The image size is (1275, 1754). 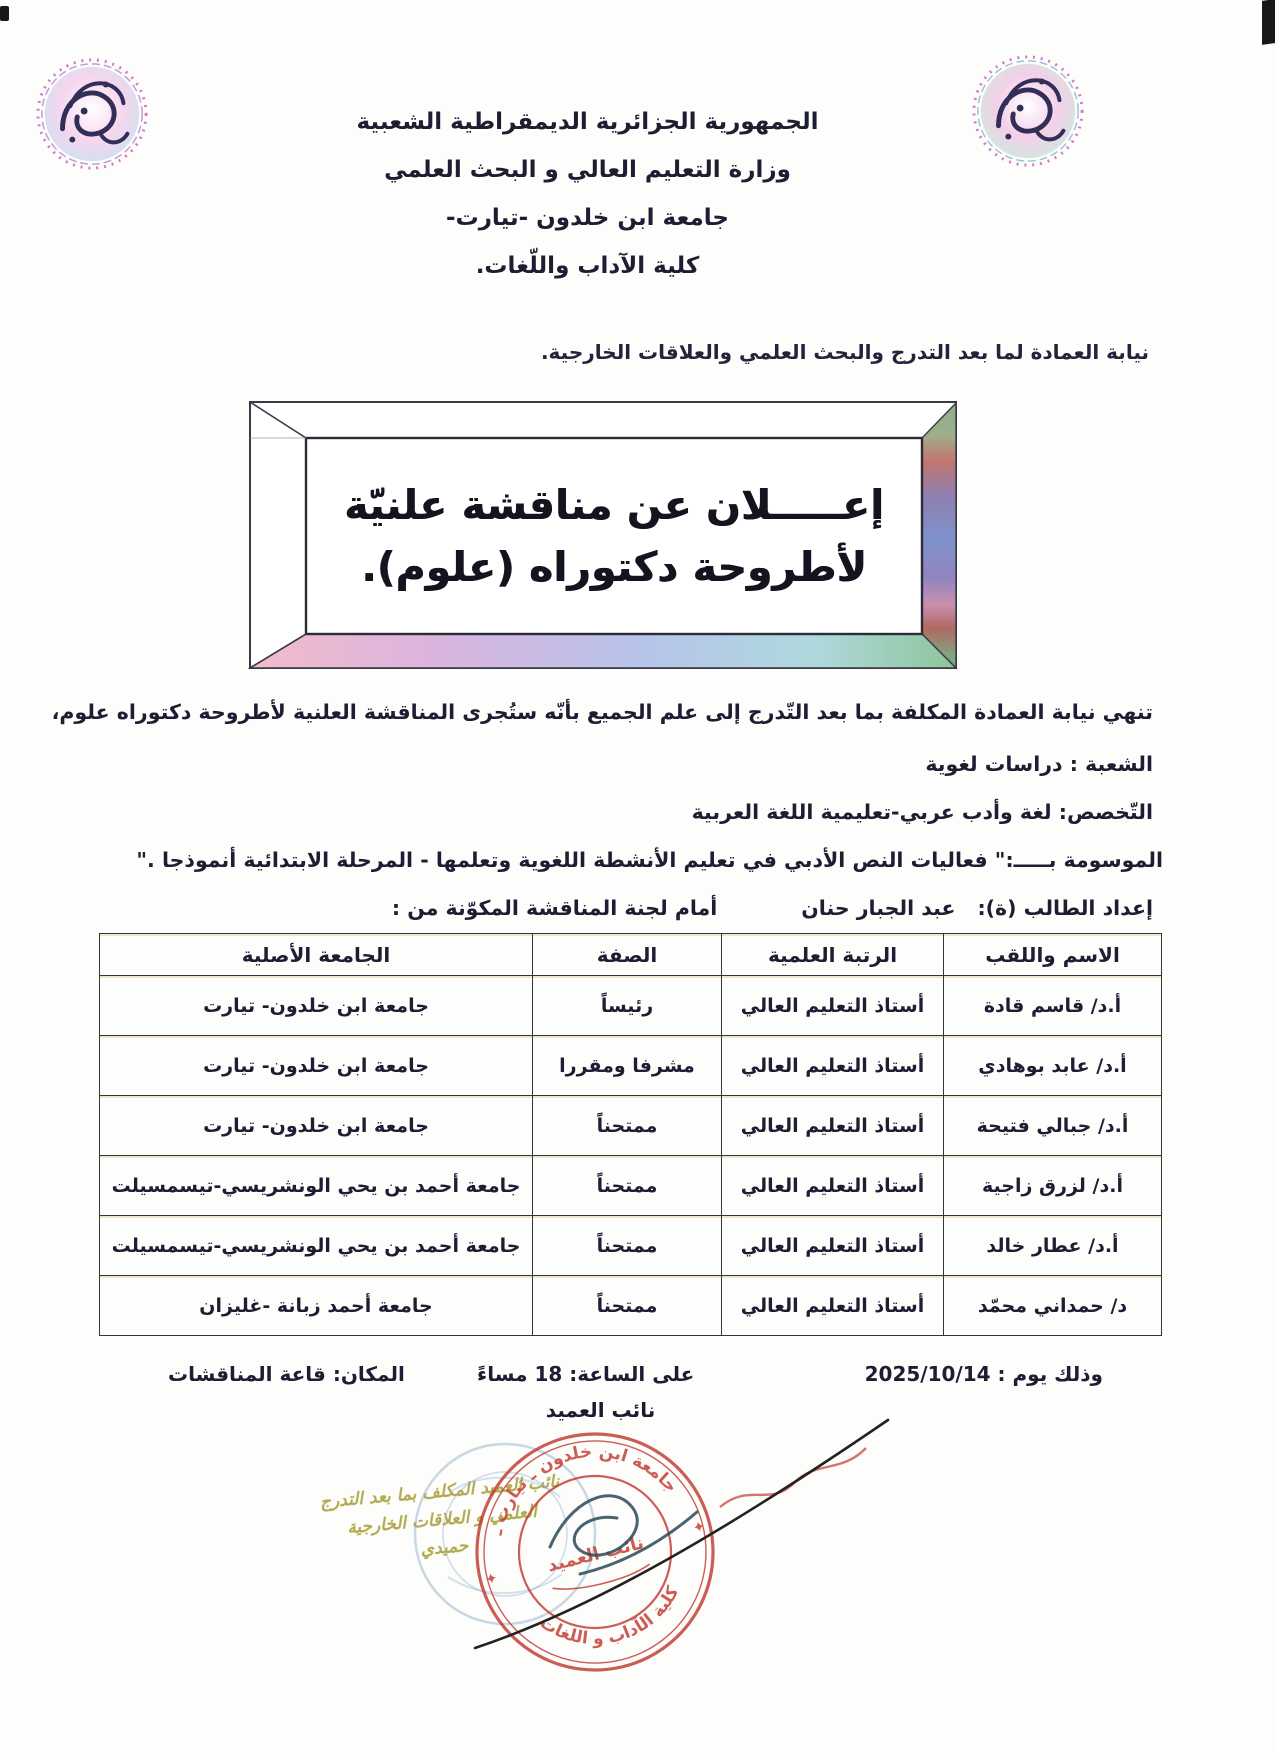 I want to click on member-role: رئيساً, so click(x=627, y=1005).